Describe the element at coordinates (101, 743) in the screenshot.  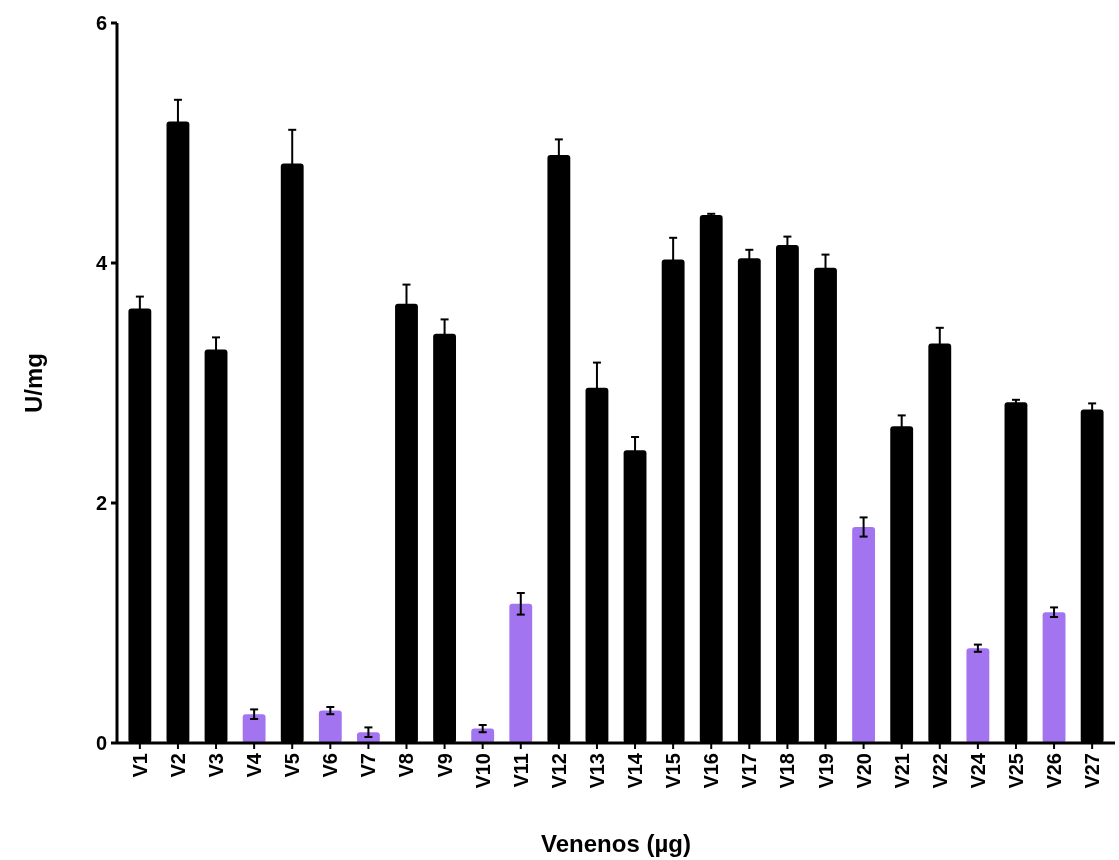
I see `y-tick-label: 0` at that location.